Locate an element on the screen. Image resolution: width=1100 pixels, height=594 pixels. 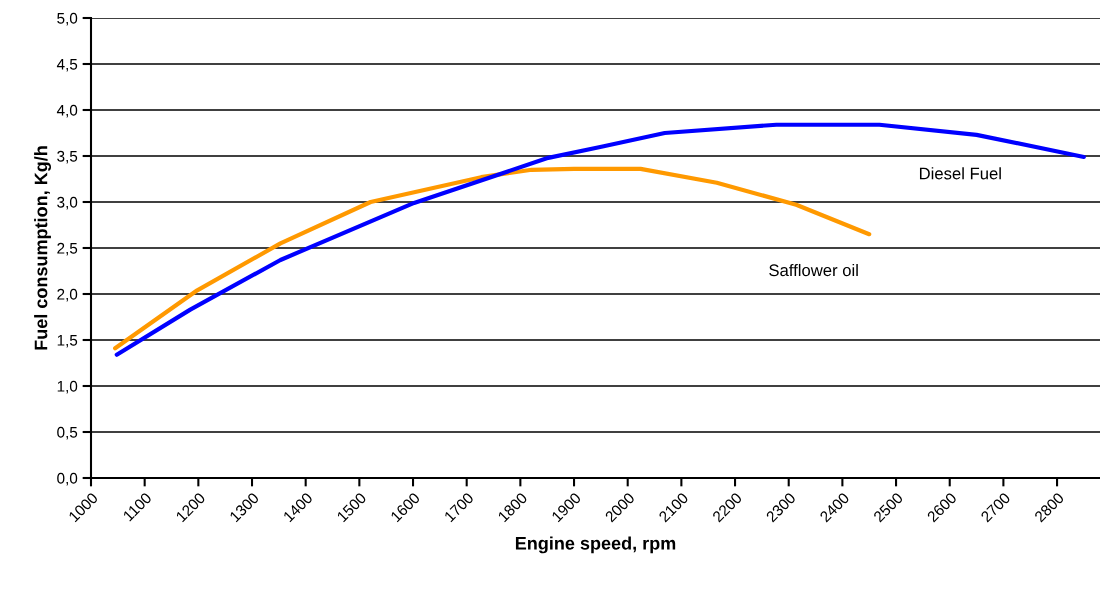
y-tick-label: 4,5 is located at coordinates (67, 65).